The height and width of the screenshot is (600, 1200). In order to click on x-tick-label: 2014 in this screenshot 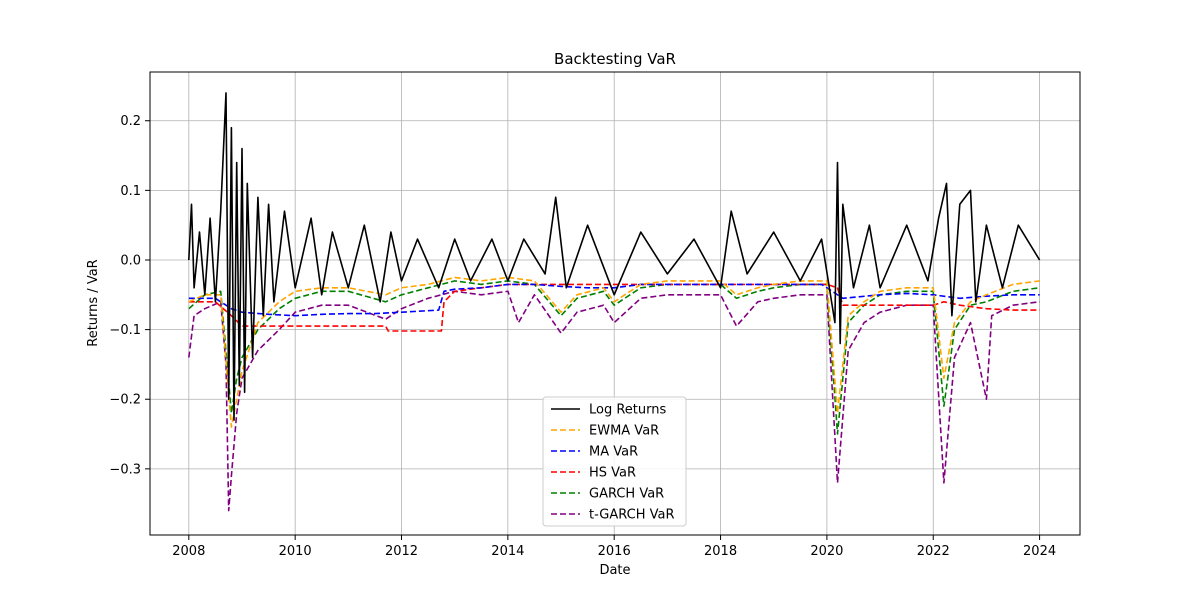, I will do `click(507, 551)`.